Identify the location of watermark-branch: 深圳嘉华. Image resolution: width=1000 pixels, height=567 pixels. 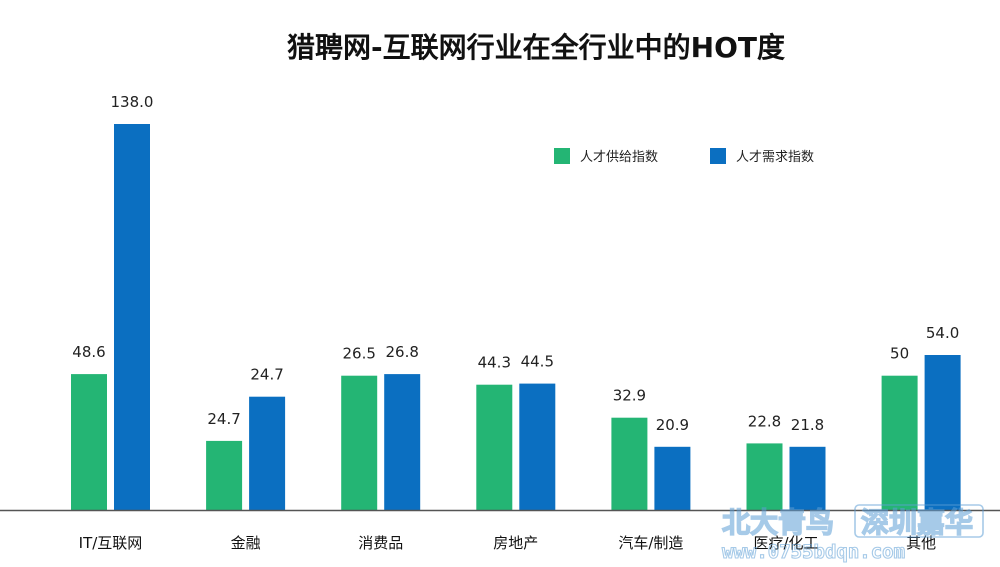
(917, 522).